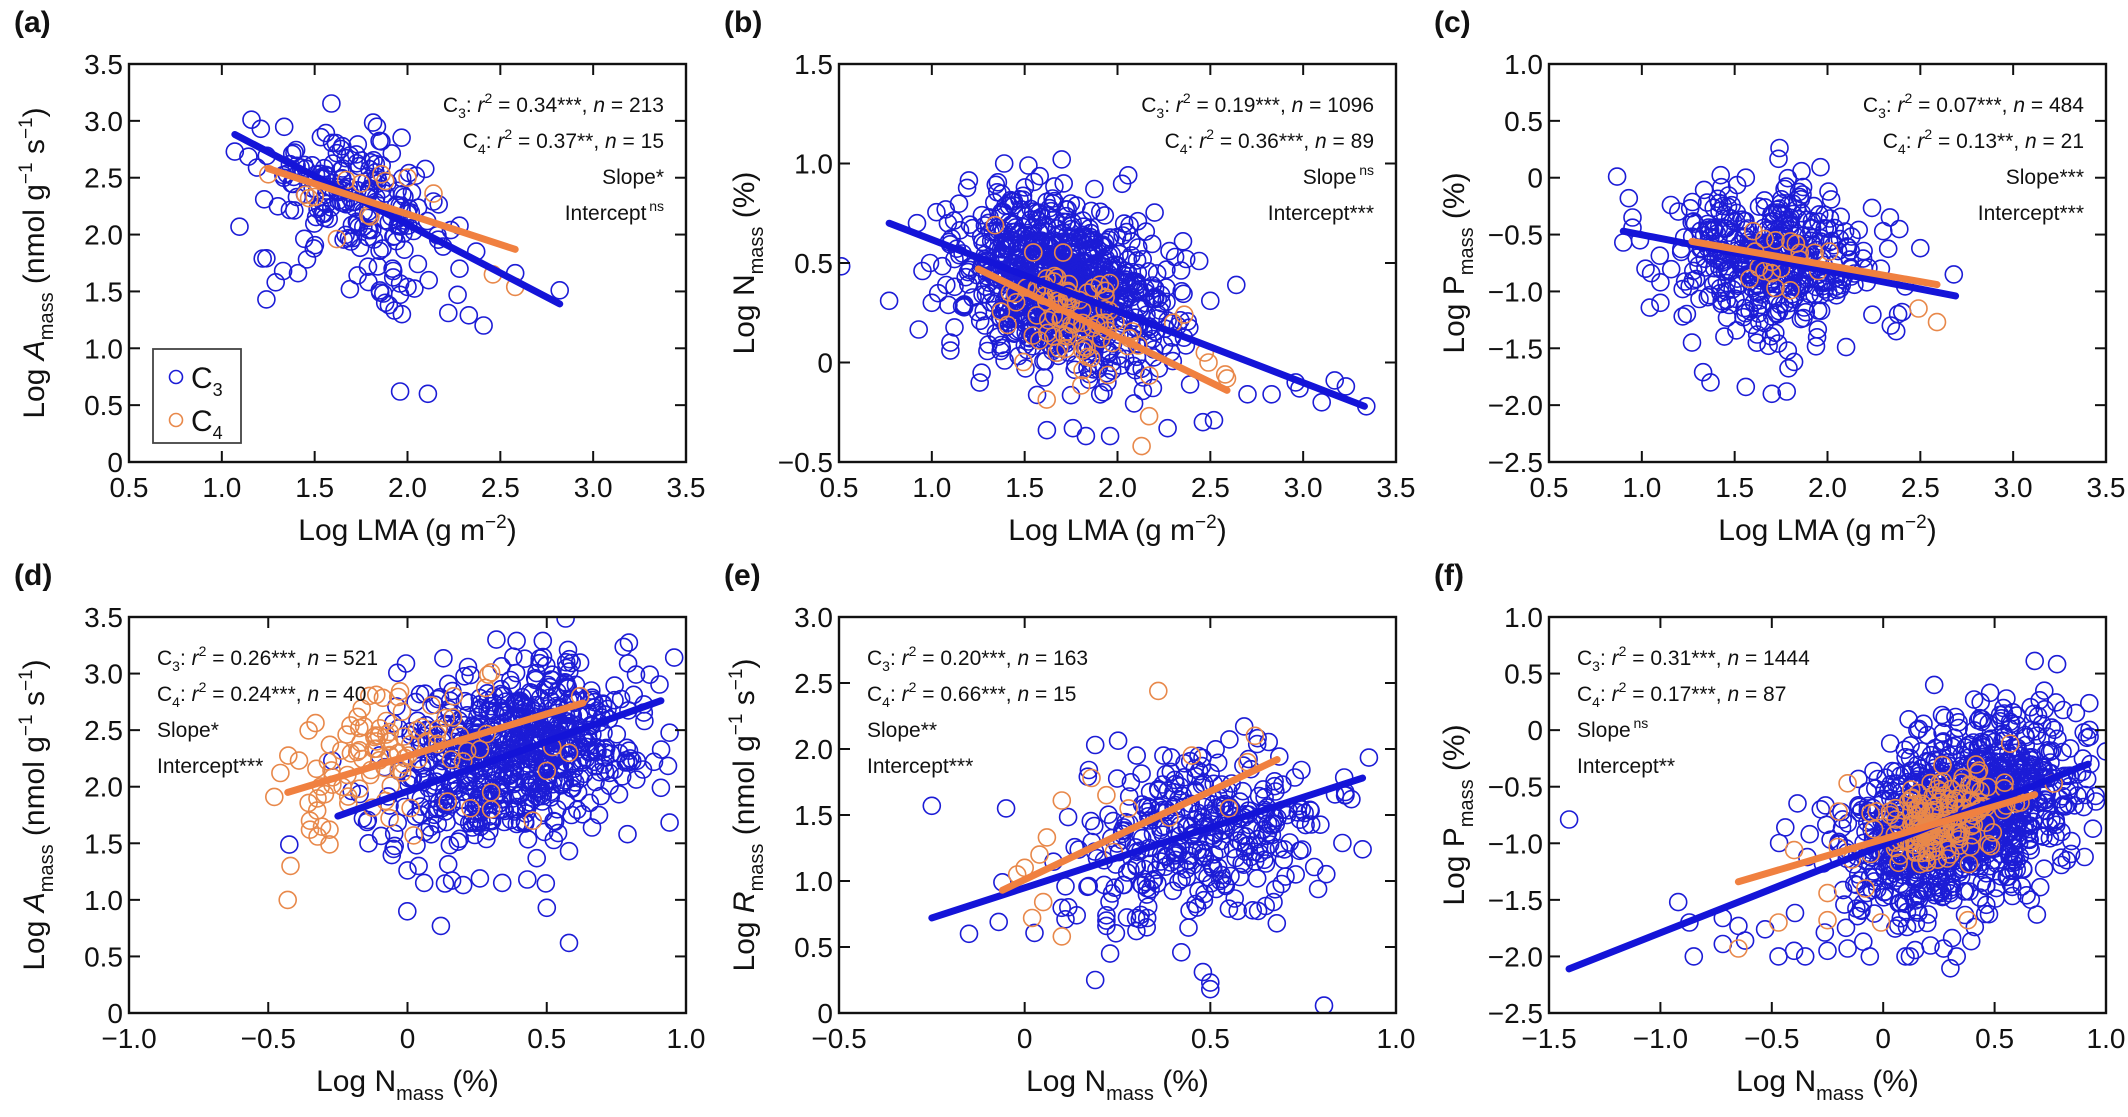  I want to click on annotation-significance: *, so click(215, 730).